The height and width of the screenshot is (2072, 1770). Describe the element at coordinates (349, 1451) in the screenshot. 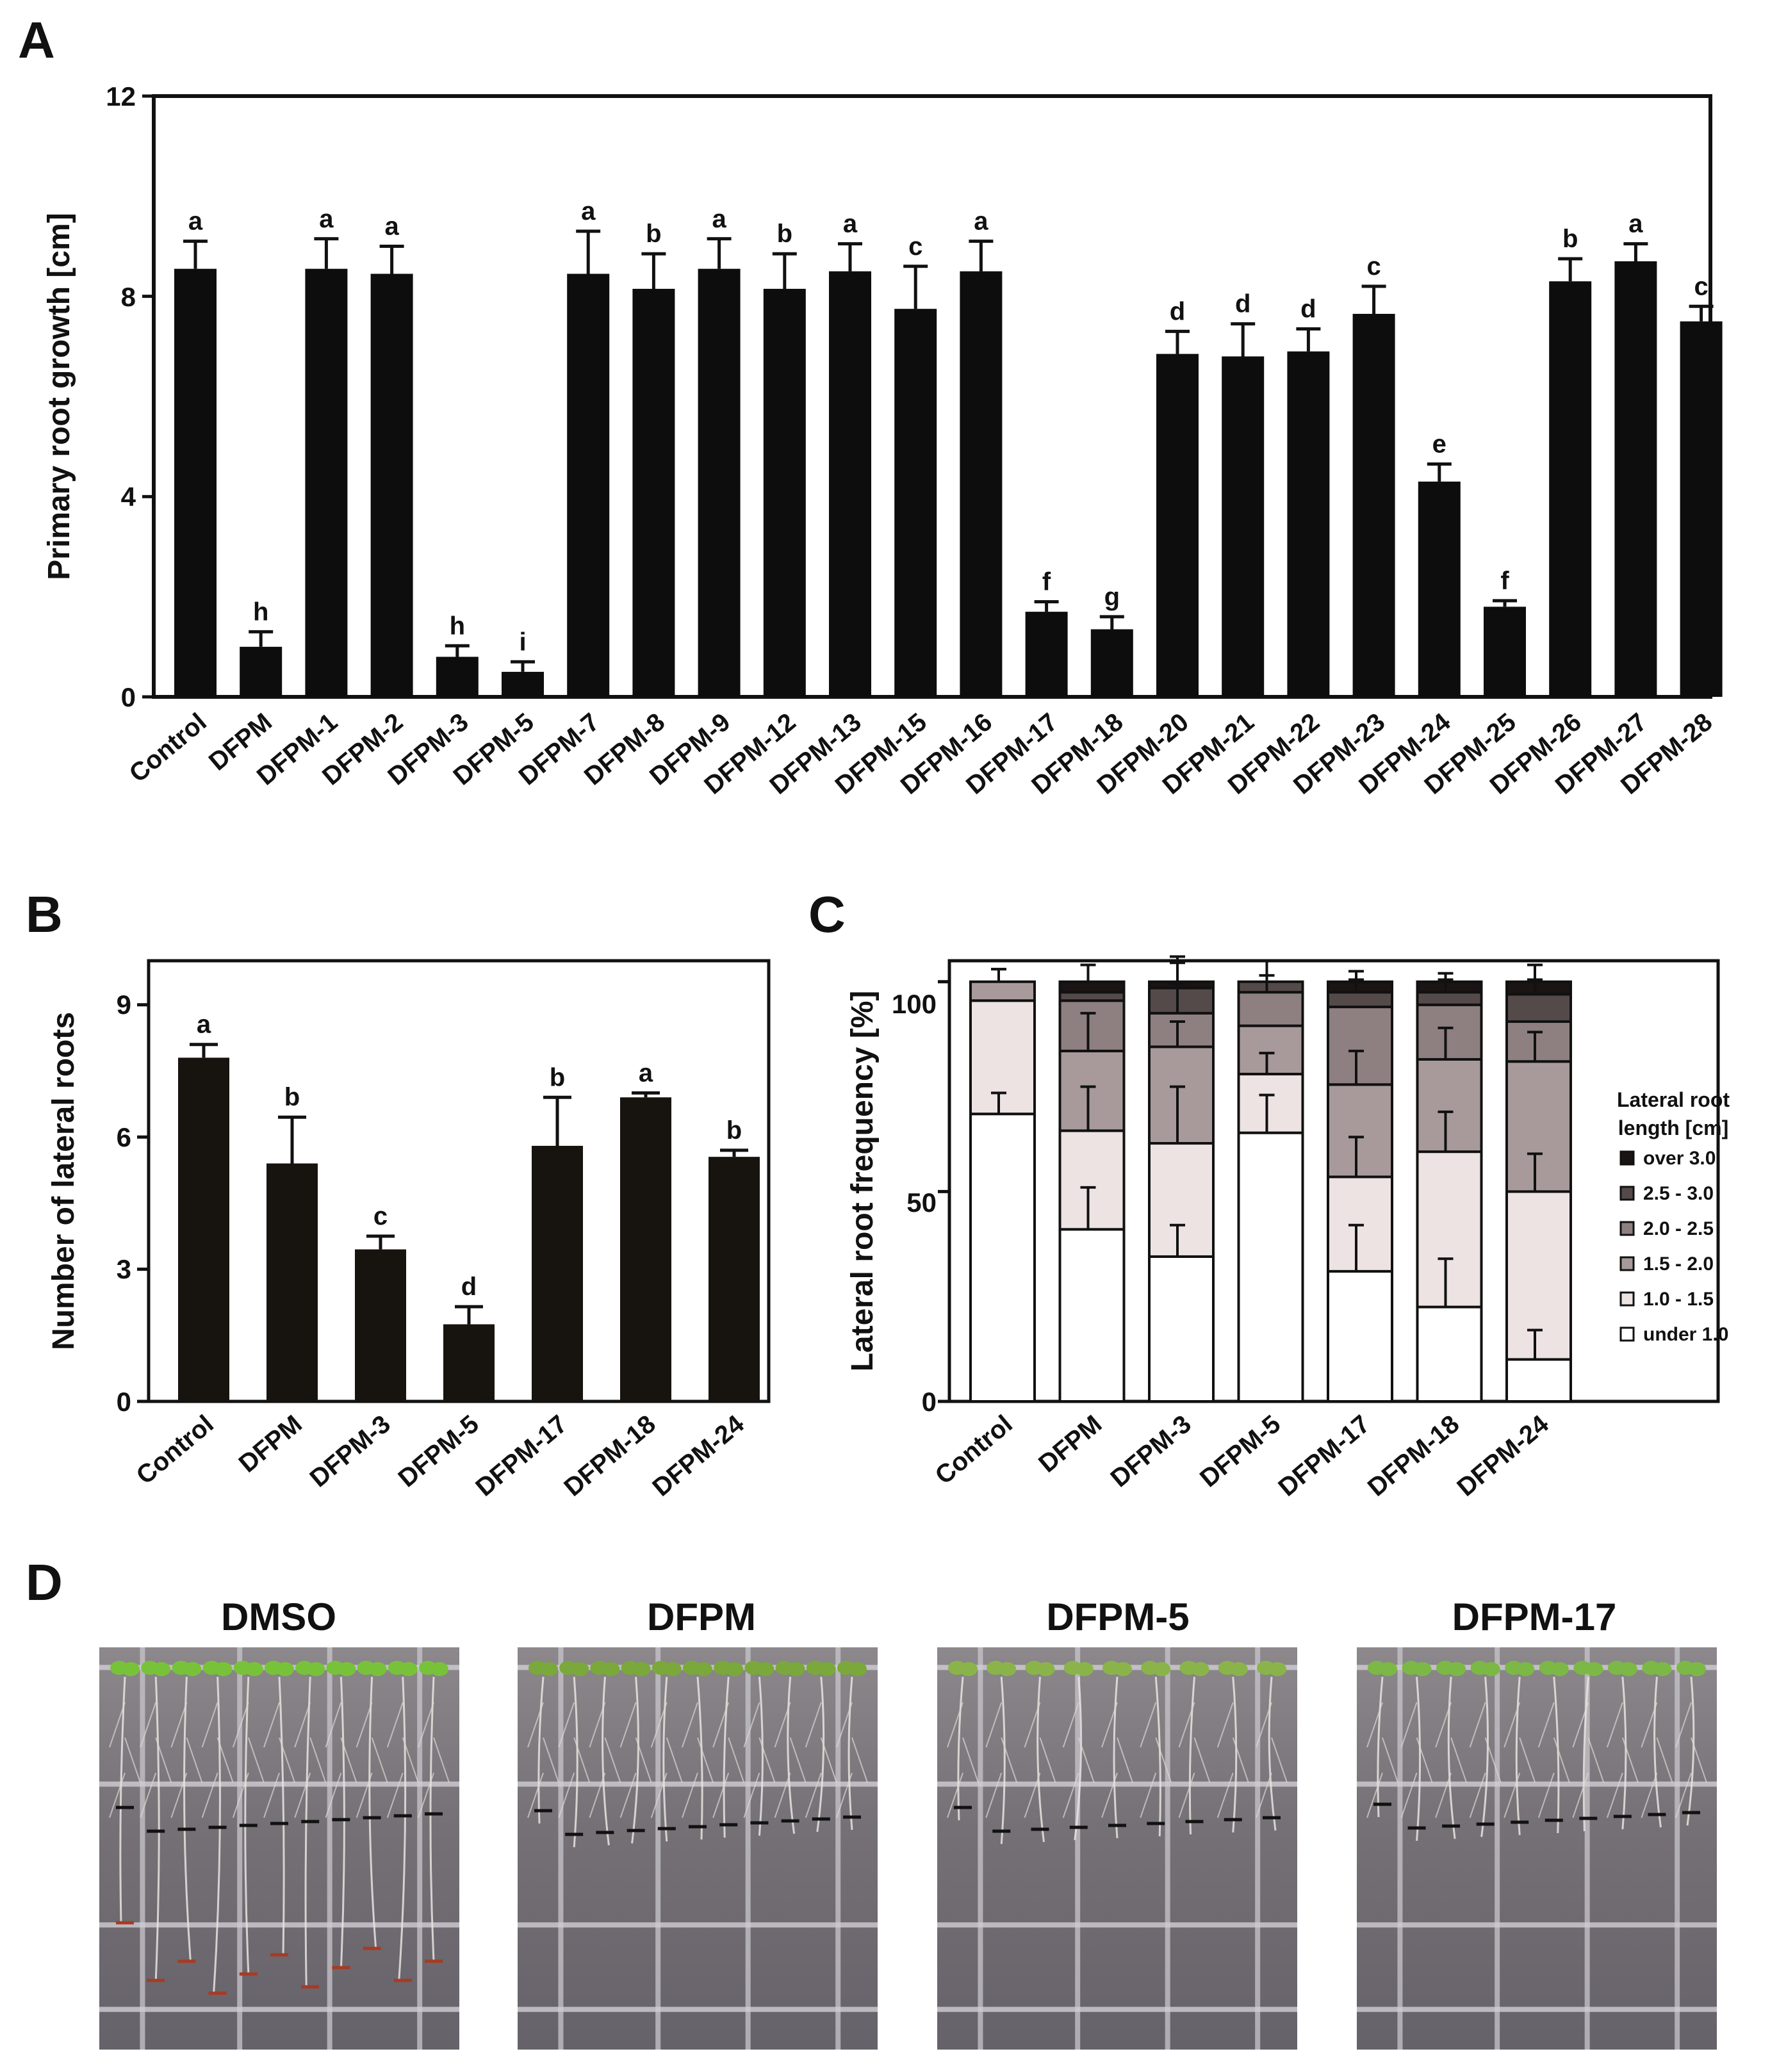

I see `x-tick-label: DFPM-3` at that location.